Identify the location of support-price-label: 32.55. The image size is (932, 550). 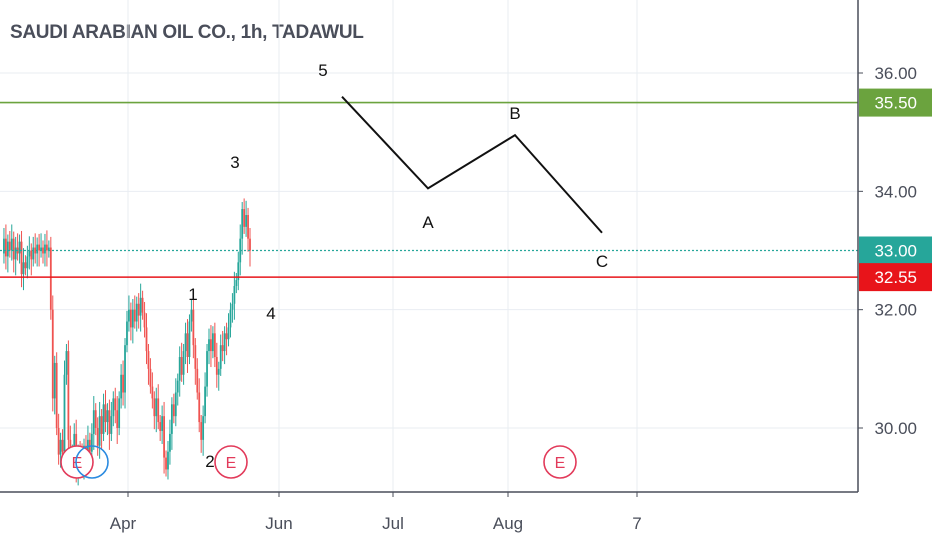
(895, 277).